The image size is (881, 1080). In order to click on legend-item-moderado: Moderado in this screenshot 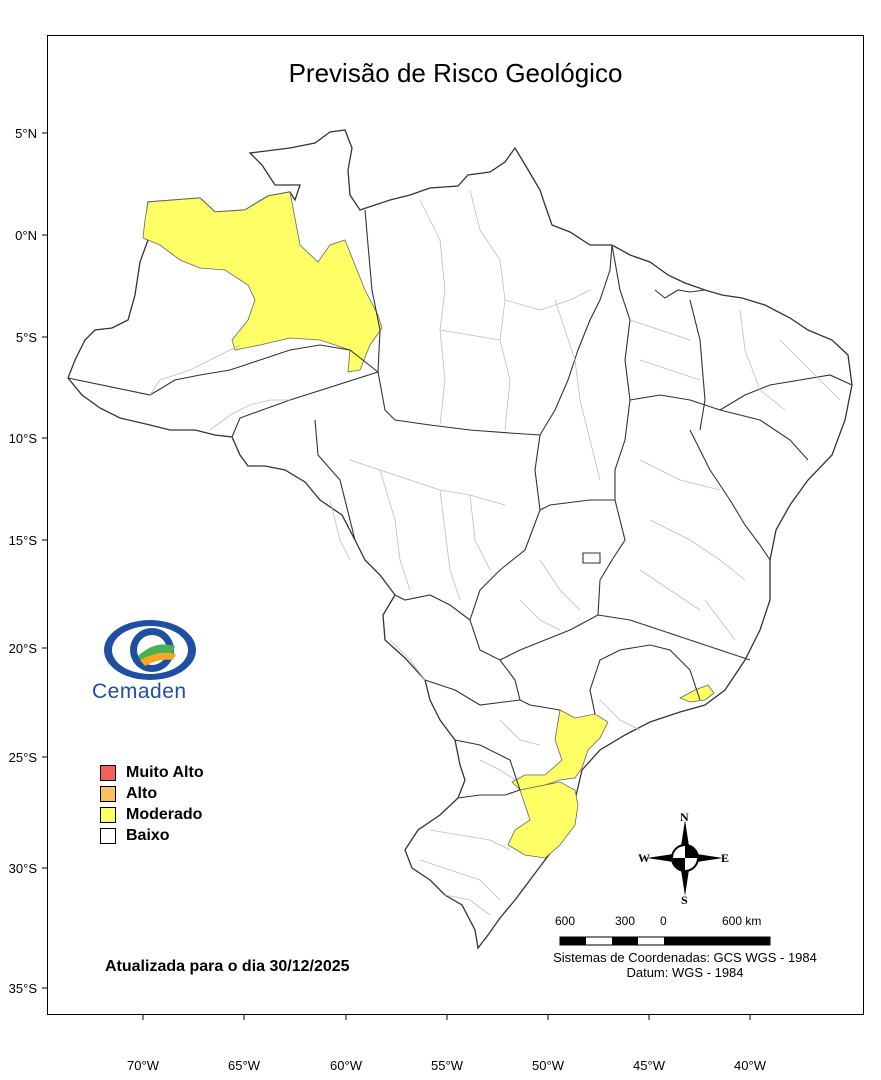, I will do `click(152, 814)`.